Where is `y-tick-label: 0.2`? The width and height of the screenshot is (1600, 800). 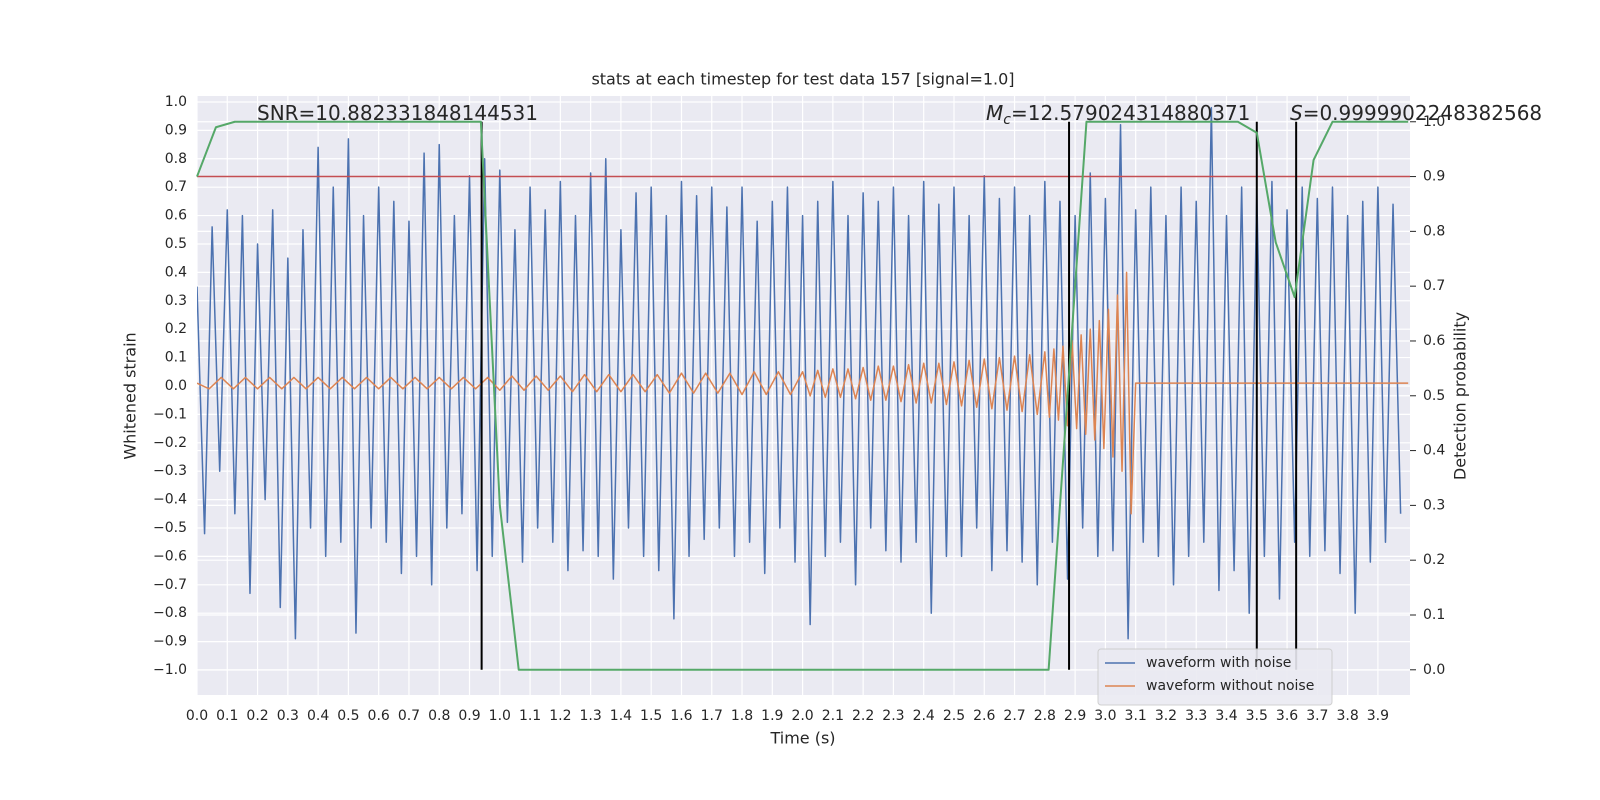 y-tick-label: 0.2 is located at coordinates (176, 329).